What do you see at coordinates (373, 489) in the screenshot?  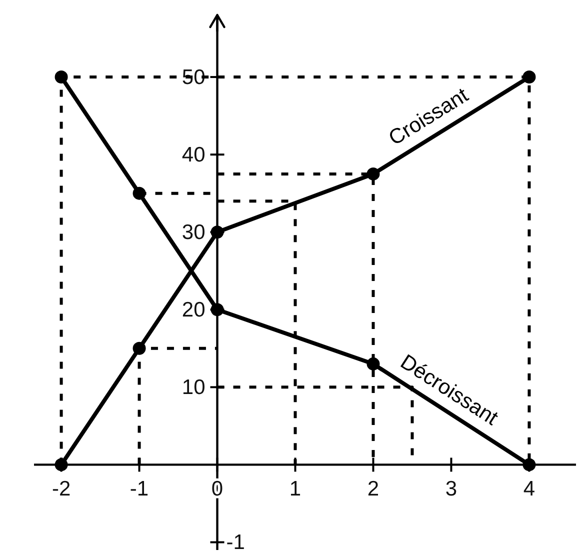 I see `x-tick-label: 2` at bounding box center [373, 489].